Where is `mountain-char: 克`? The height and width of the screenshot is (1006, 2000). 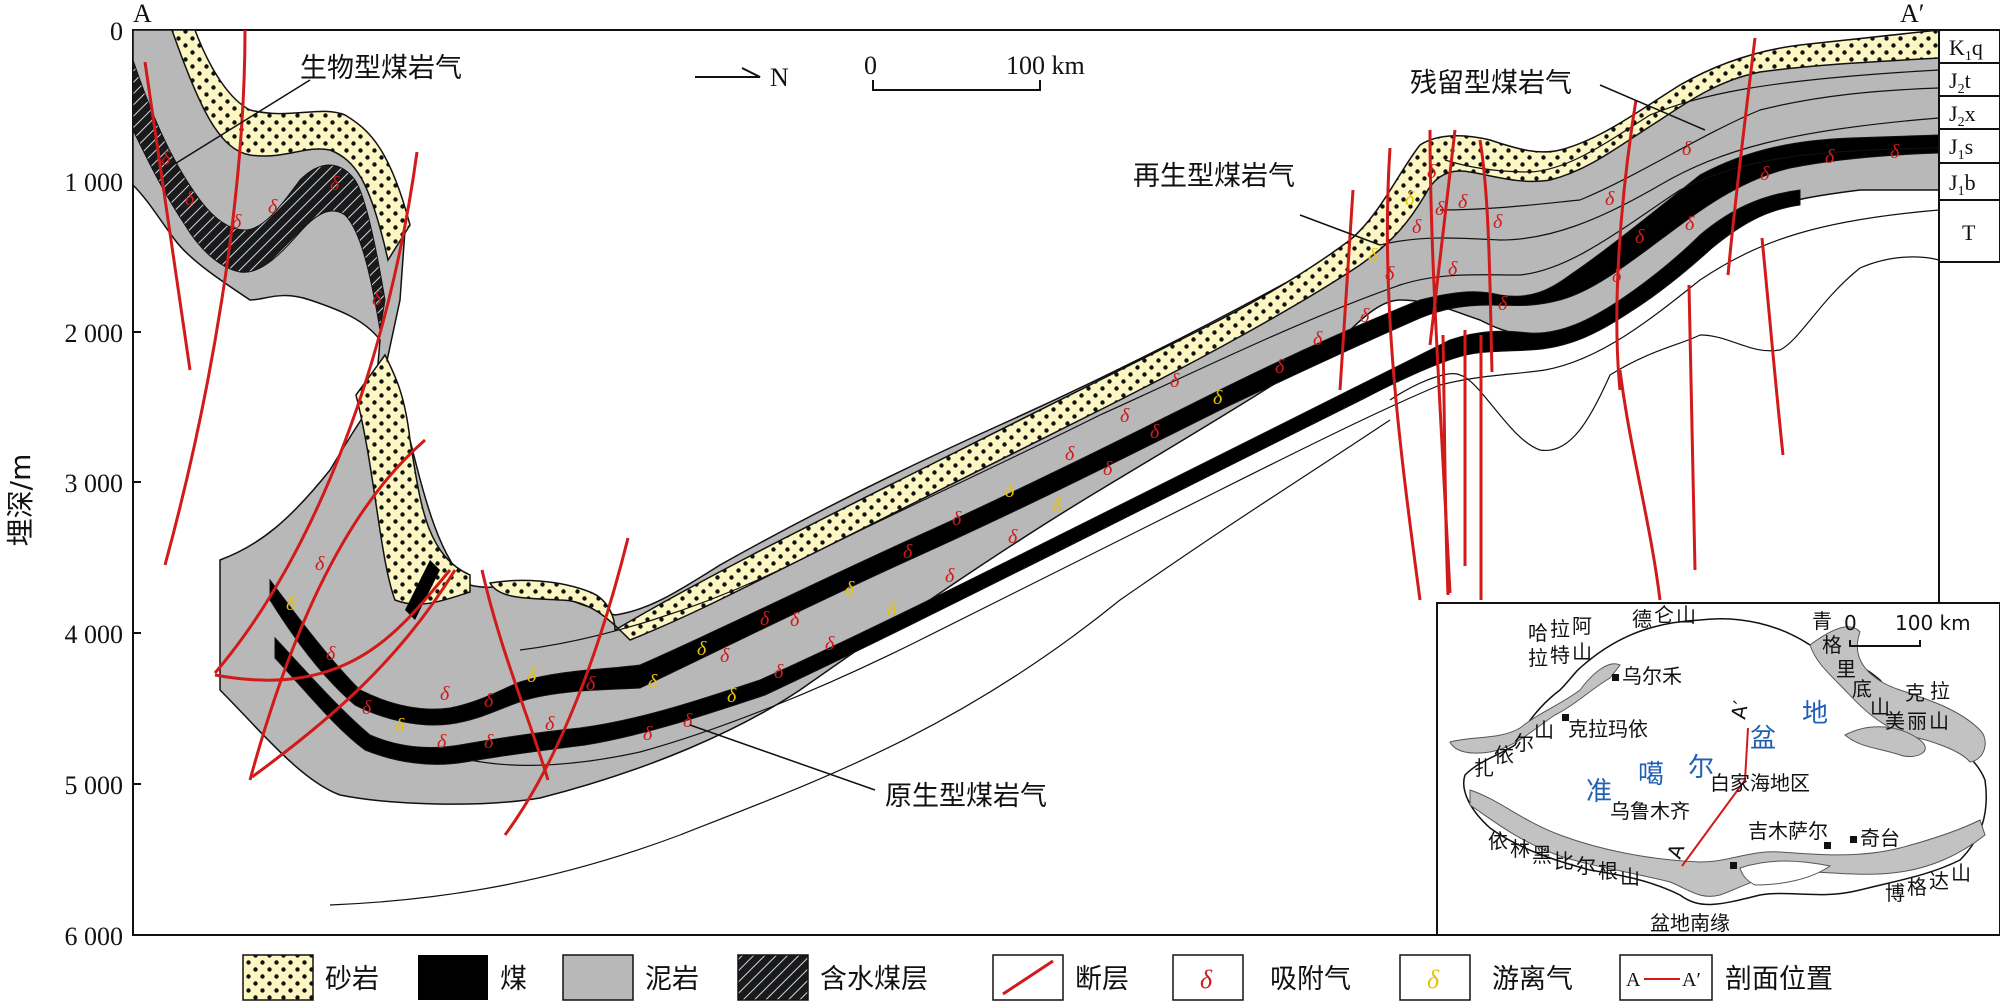
mountain-char: 克 is located at coordinates (1915, 693).